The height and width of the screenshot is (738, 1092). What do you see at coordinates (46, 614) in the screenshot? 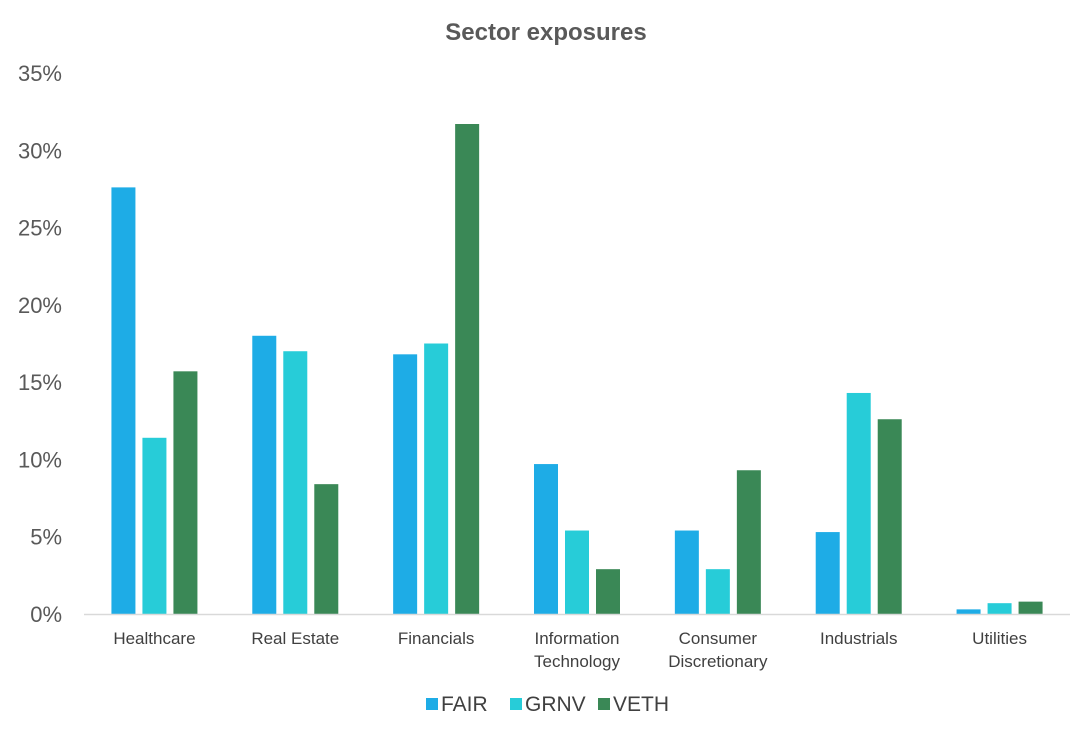
I see `y-tick-label: 0%` at bounding box center [46, 614].